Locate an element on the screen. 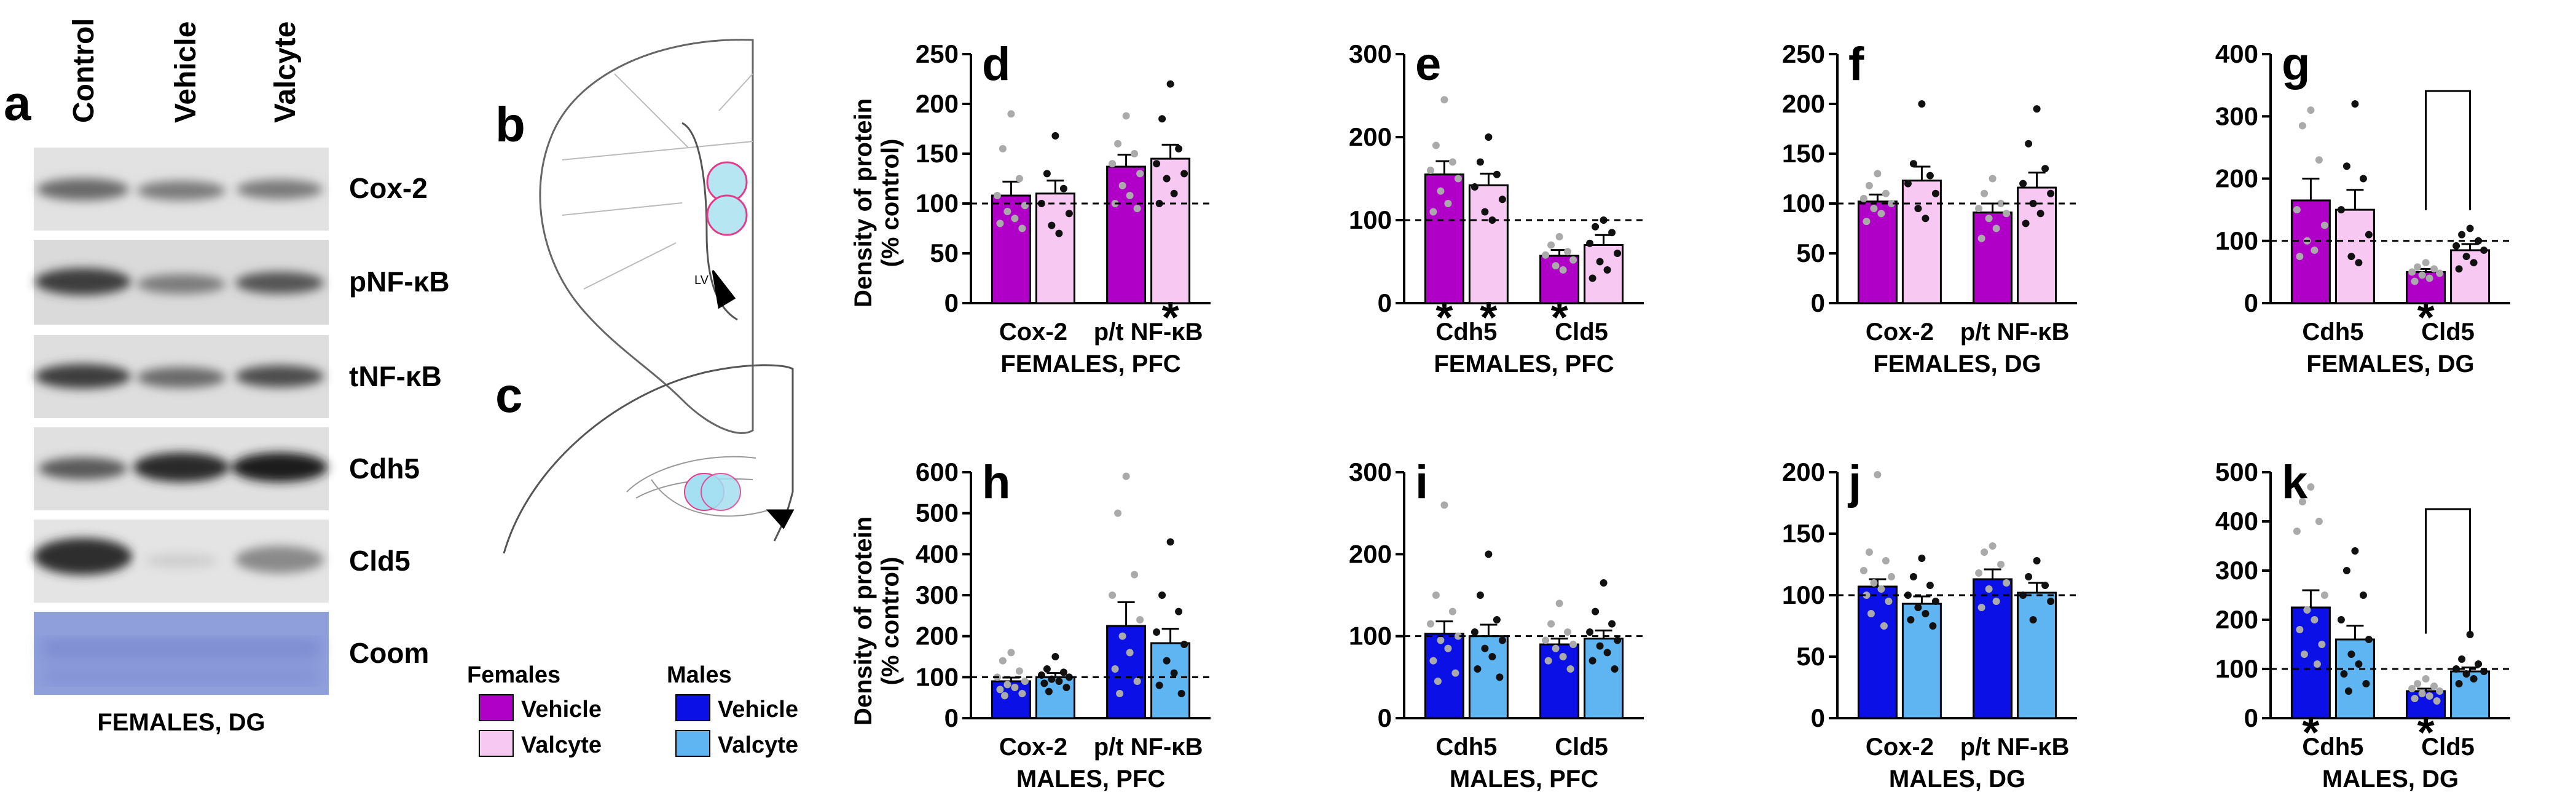 The height and width of the screenshot is (811, 2576). legend-label-male-valcyte: Valcyte is located at coordinates (758, 745).